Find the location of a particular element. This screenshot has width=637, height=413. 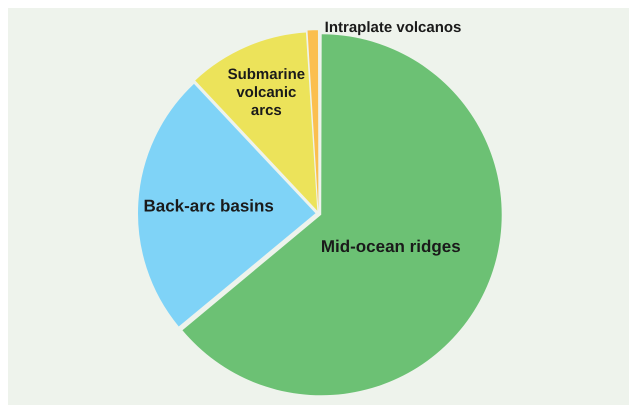

slice-label: Mid-ocean ridges is located at coordinates (390, 246).